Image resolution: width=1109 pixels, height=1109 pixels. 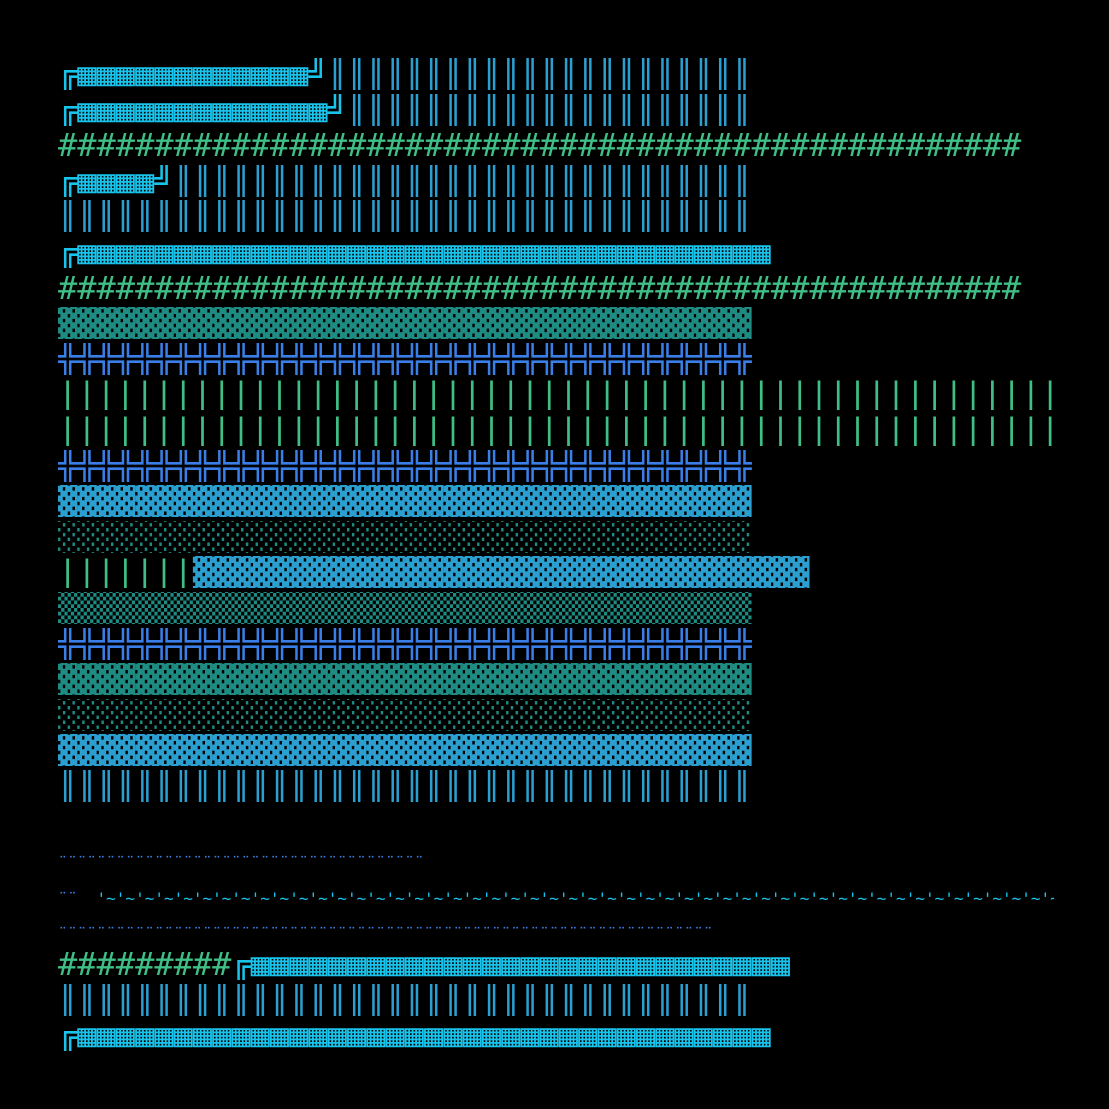 I want to click on glyph-run: ¨¨, so click(x=77, y=898).